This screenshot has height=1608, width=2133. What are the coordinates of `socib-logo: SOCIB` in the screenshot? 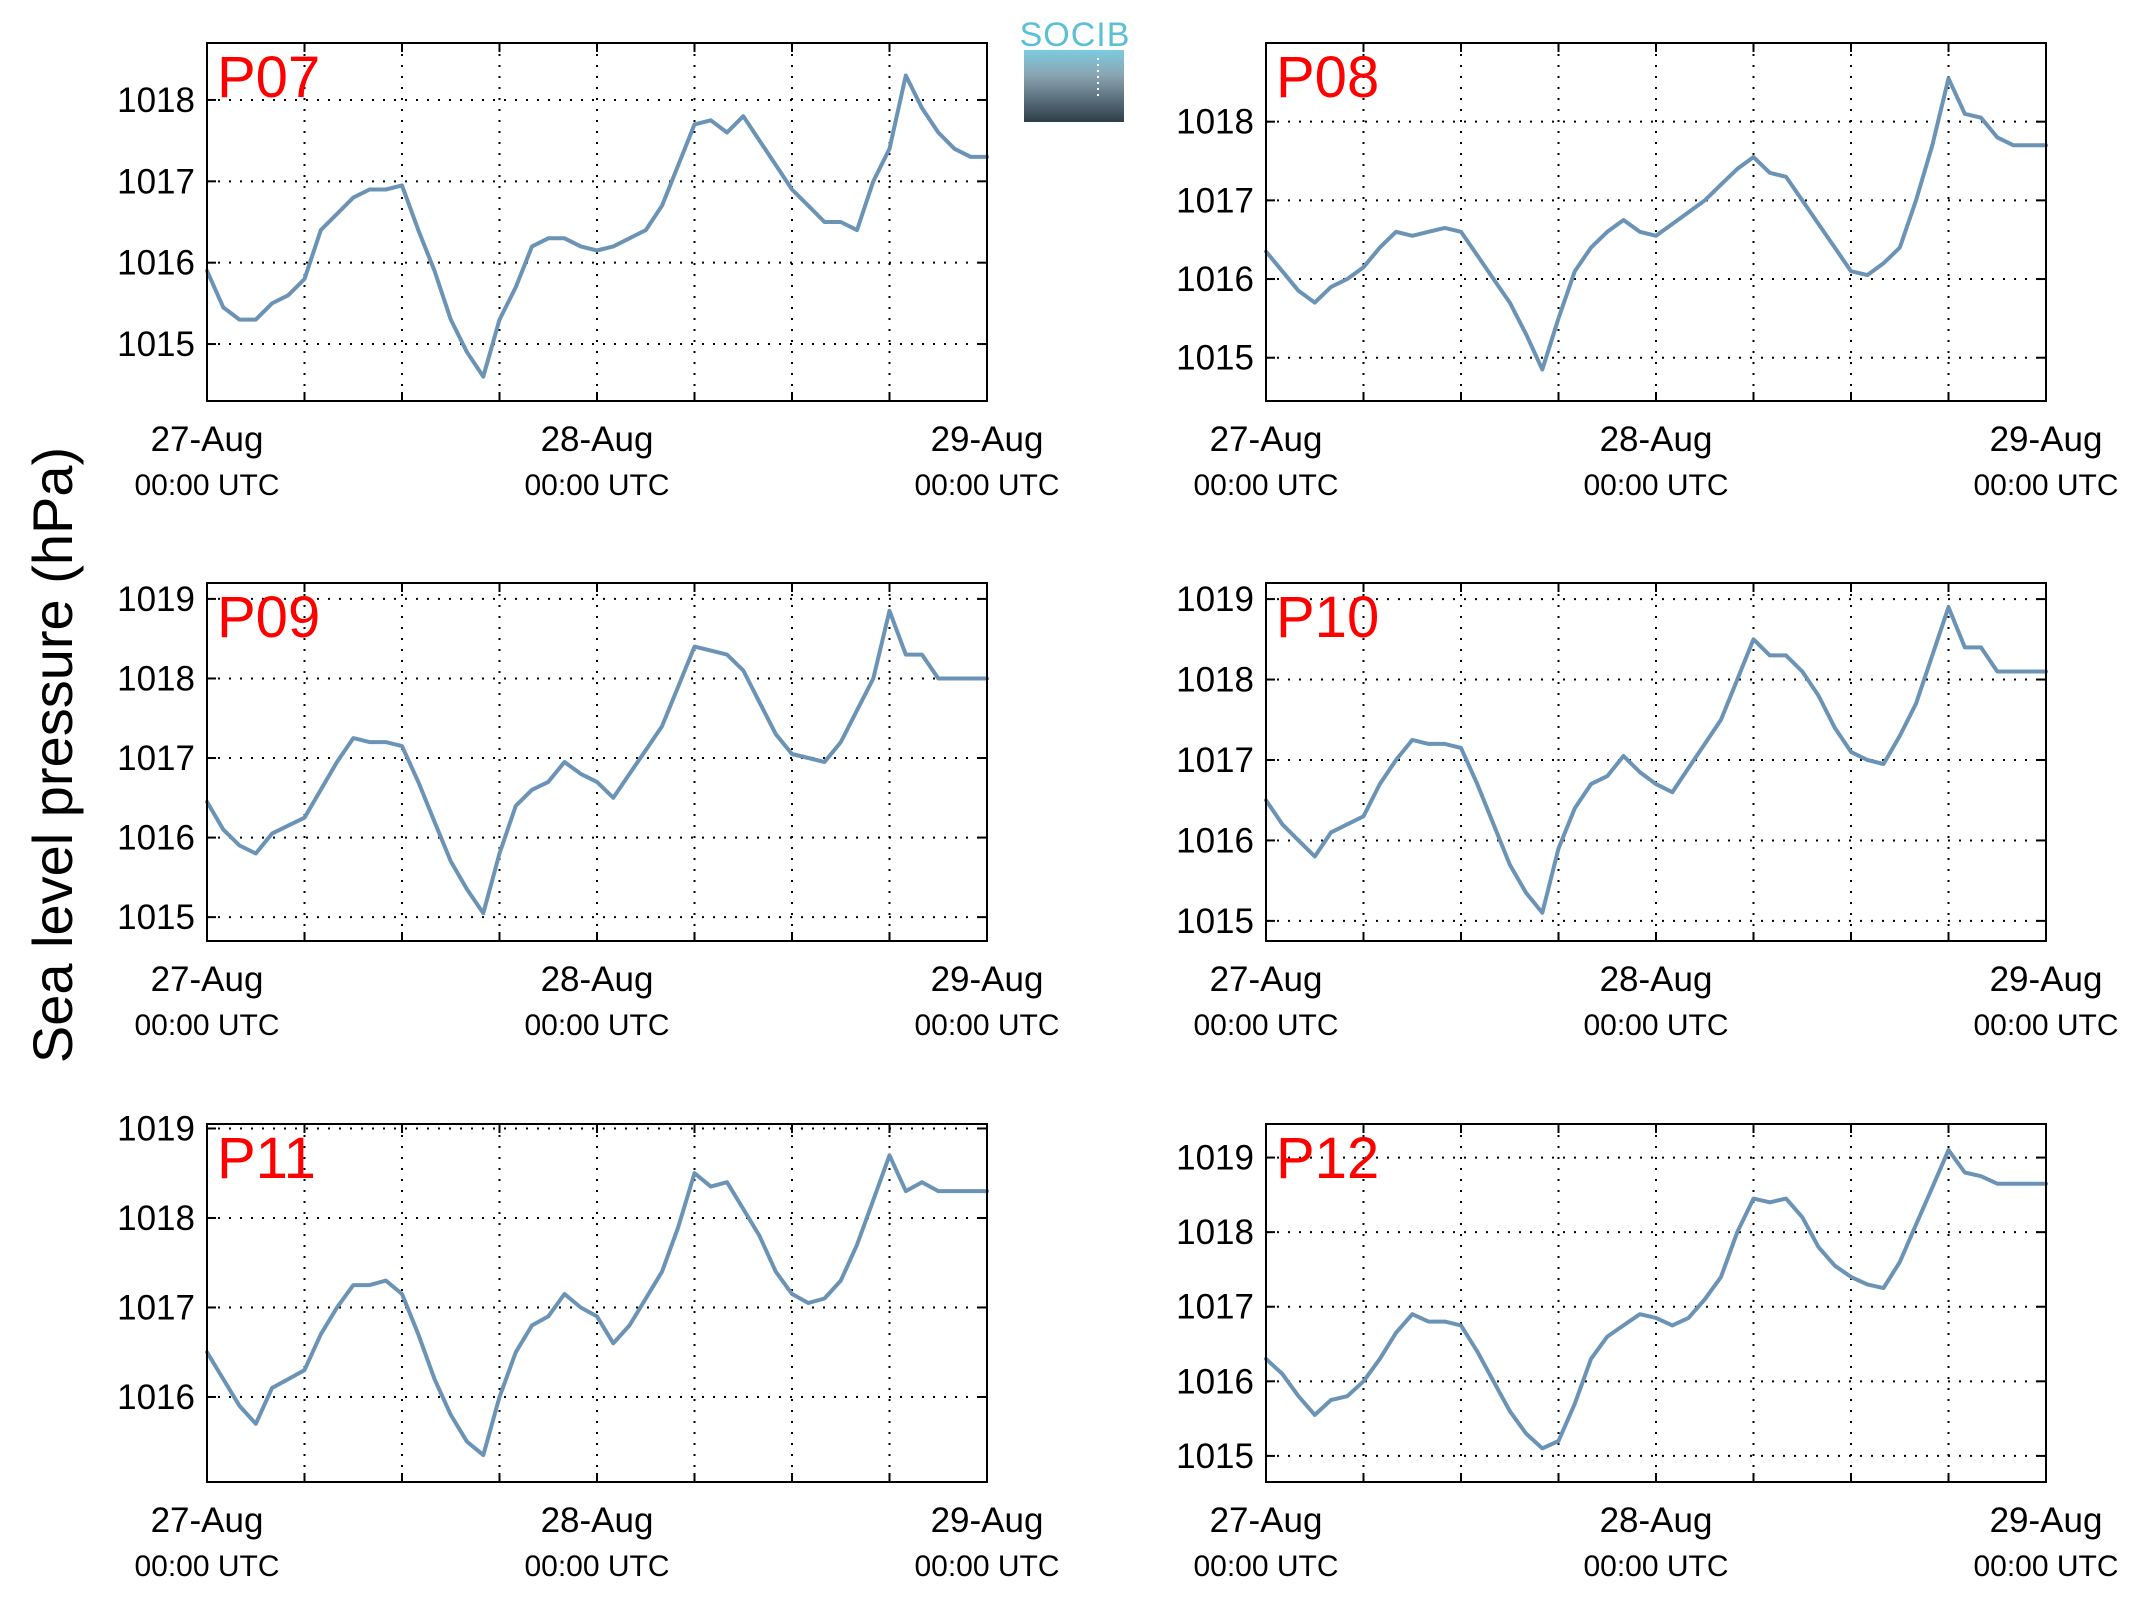 It's located at (1075, 69).